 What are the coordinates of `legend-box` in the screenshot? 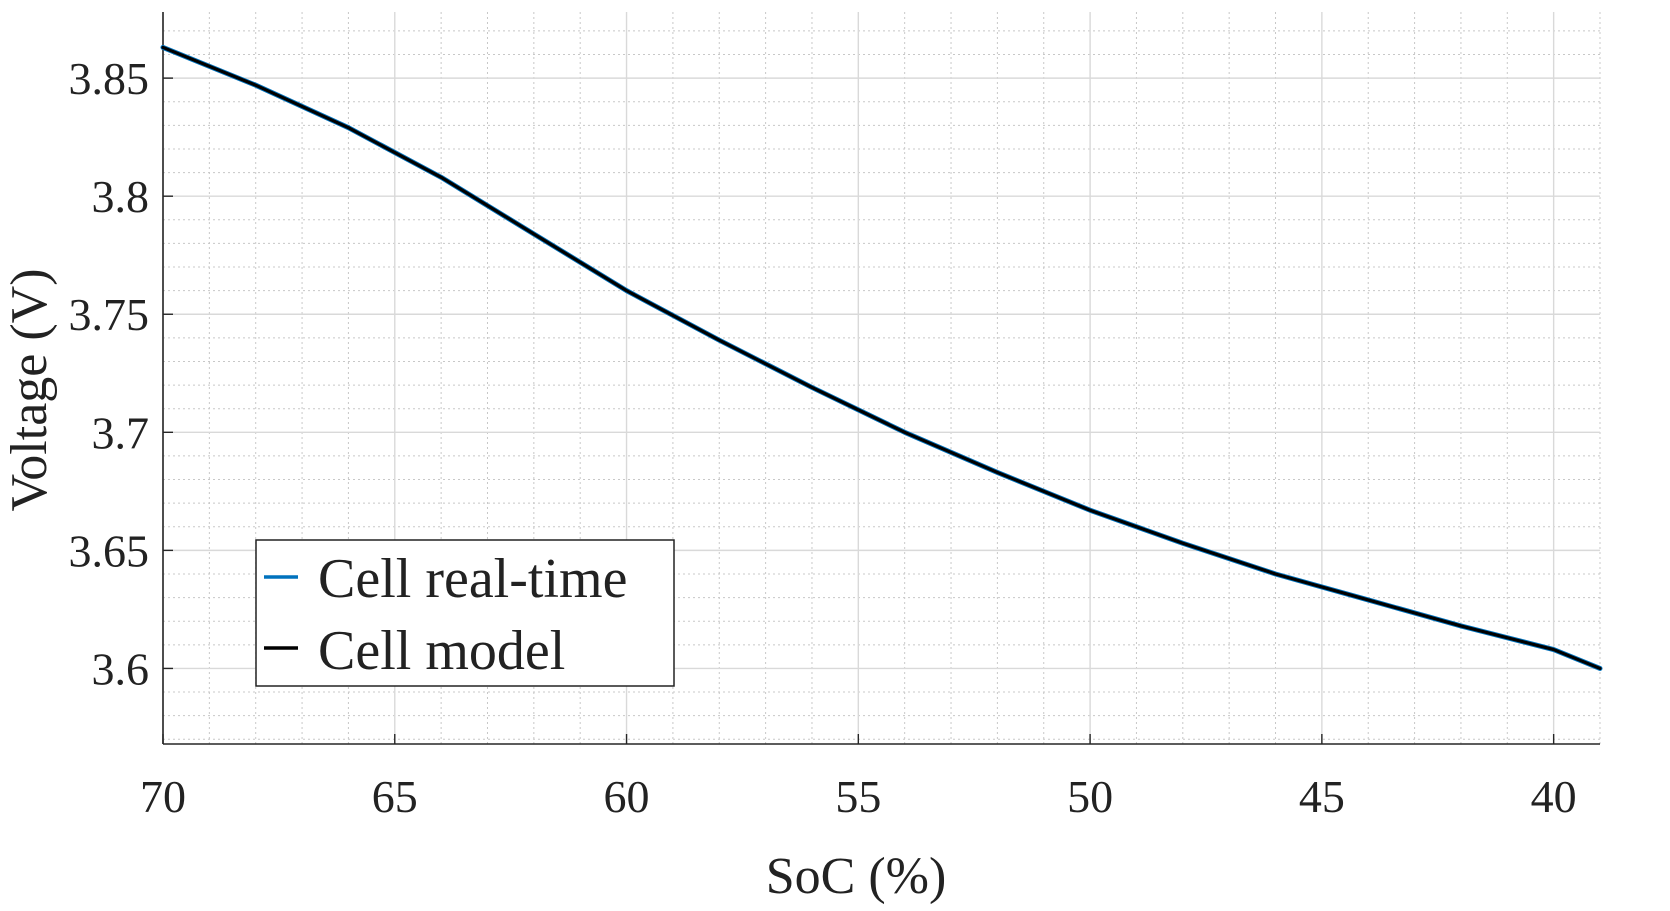 It's located at (465, 613).